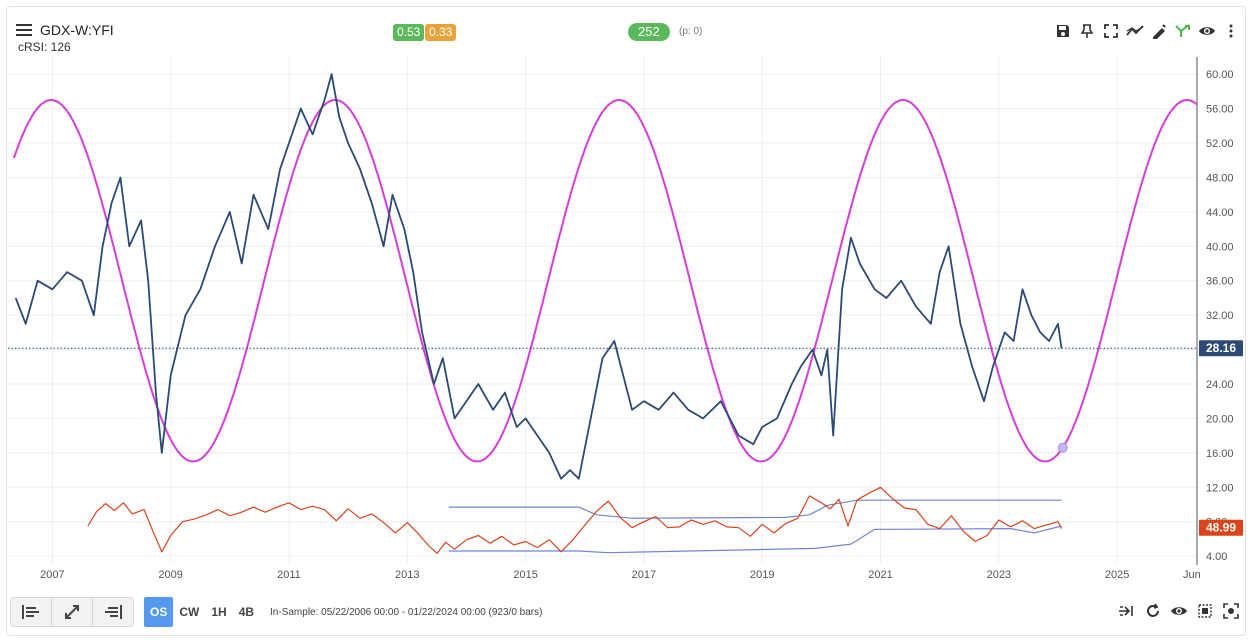 The image size is (1252, 643). What do you see at coordinates (755, 539) in the screenshot?
I see `lower-band-line` at bounding box center [755, 539].